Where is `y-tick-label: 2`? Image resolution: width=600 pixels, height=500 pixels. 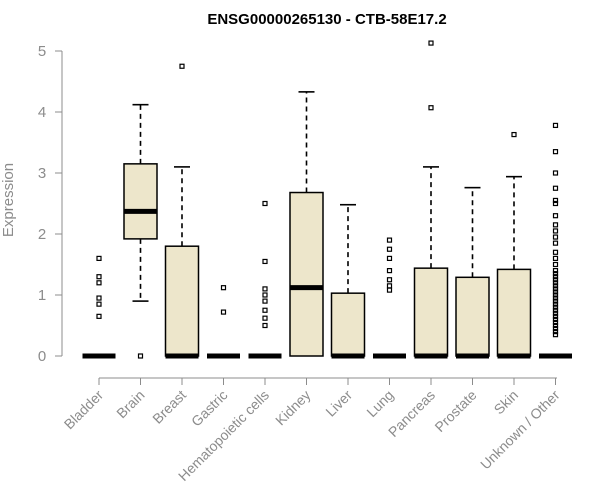 y-tick-label: 2 is located at coordinates (42, 234).